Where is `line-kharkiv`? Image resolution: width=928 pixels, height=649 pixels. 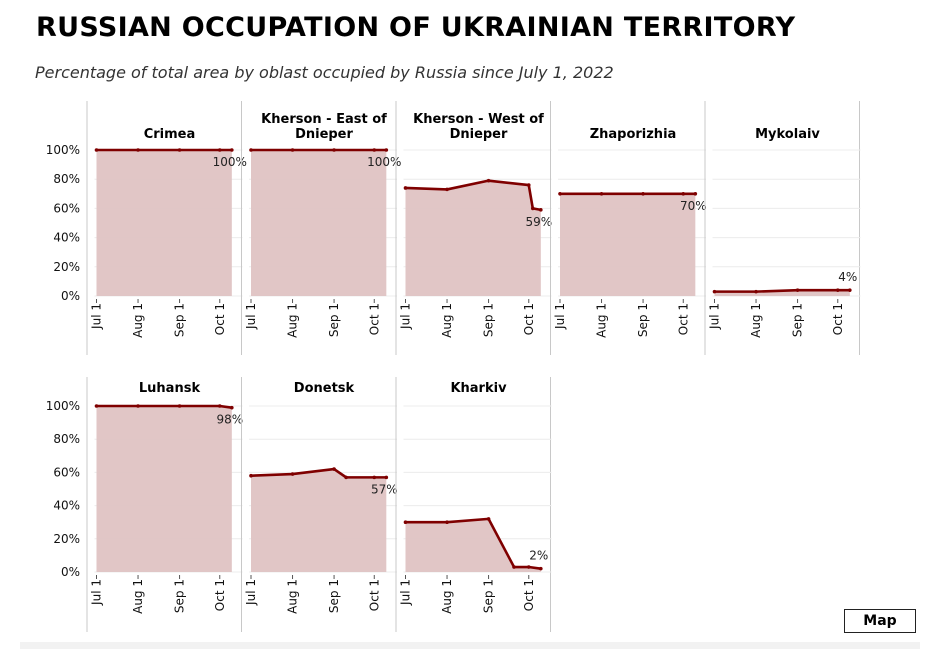
line-kharkiv is located at coordinates (473, 543).